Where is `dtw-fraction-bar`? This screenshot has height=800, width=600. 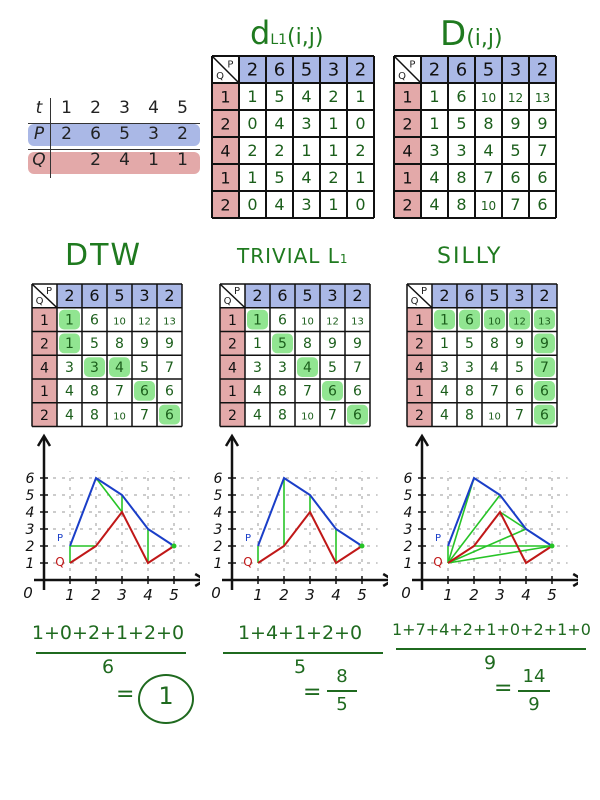 dtw-fraction-bar is located at coordinates (111, 653).